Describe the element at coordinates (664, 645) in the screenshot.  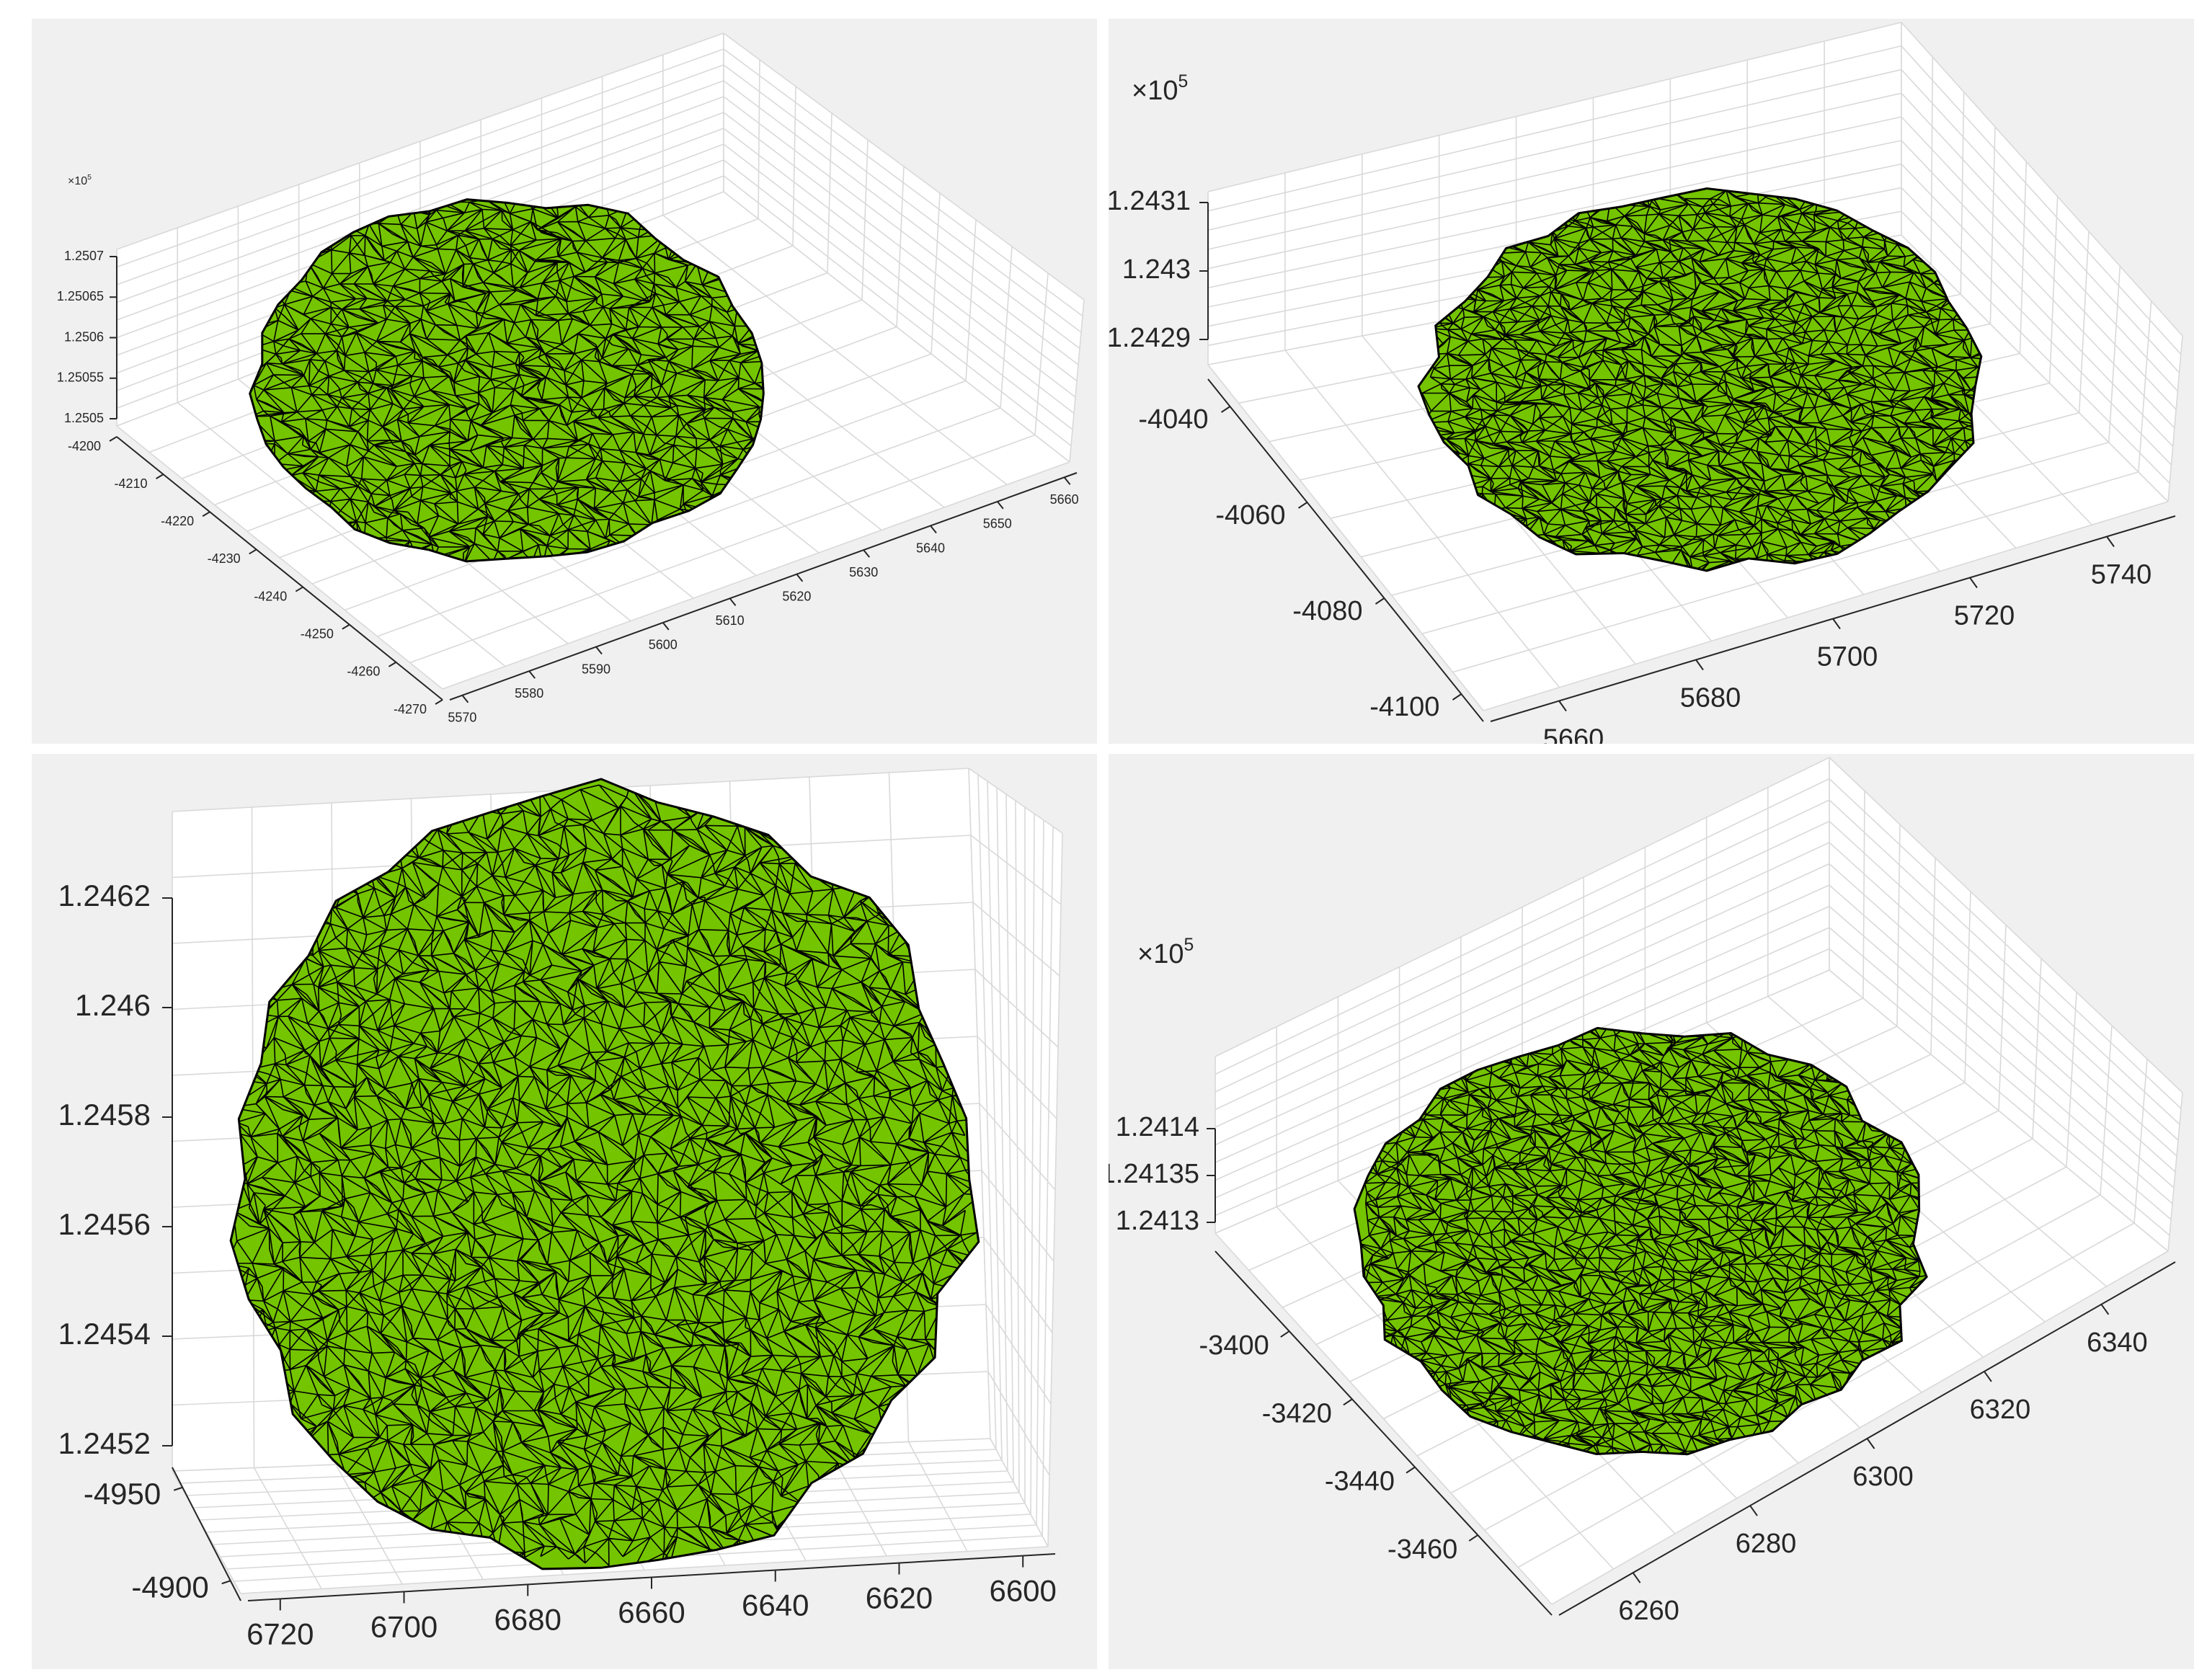
I see `tick-label: 5600` at that location.